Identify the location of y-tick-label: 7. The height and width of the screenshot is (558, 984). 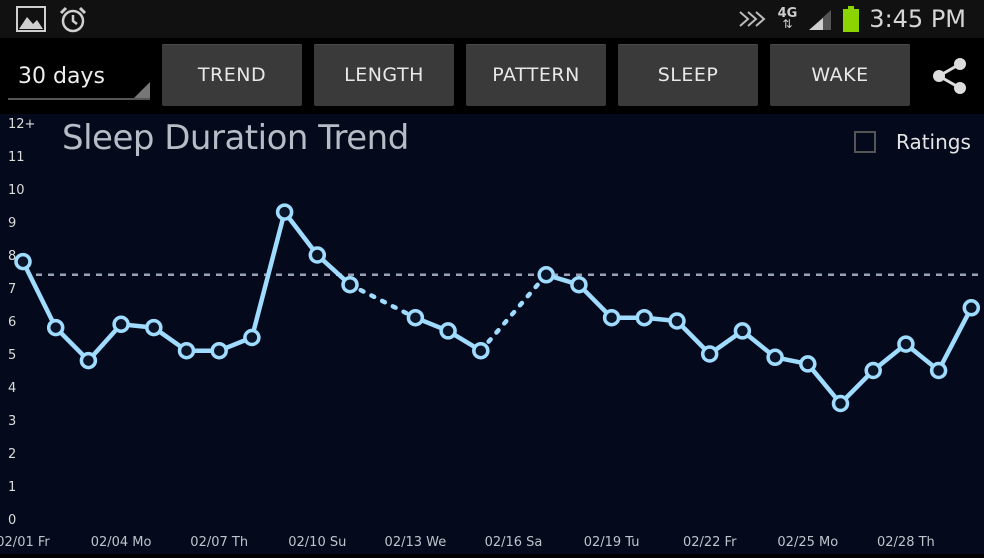
(12, 289).